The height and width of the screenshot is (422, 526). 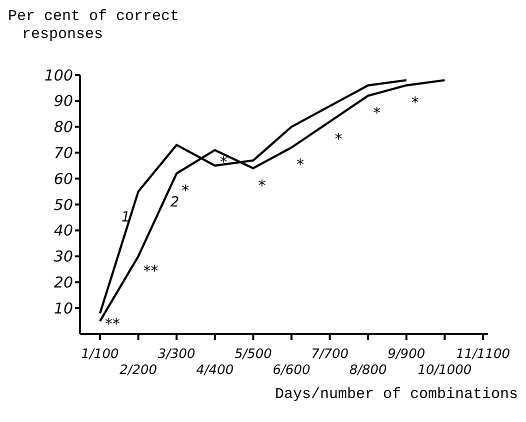 What do you see at coordinates (445, 370) in the screenshot?
I see `x-tick-label: 10/1000` at bounding box center [445, 370].